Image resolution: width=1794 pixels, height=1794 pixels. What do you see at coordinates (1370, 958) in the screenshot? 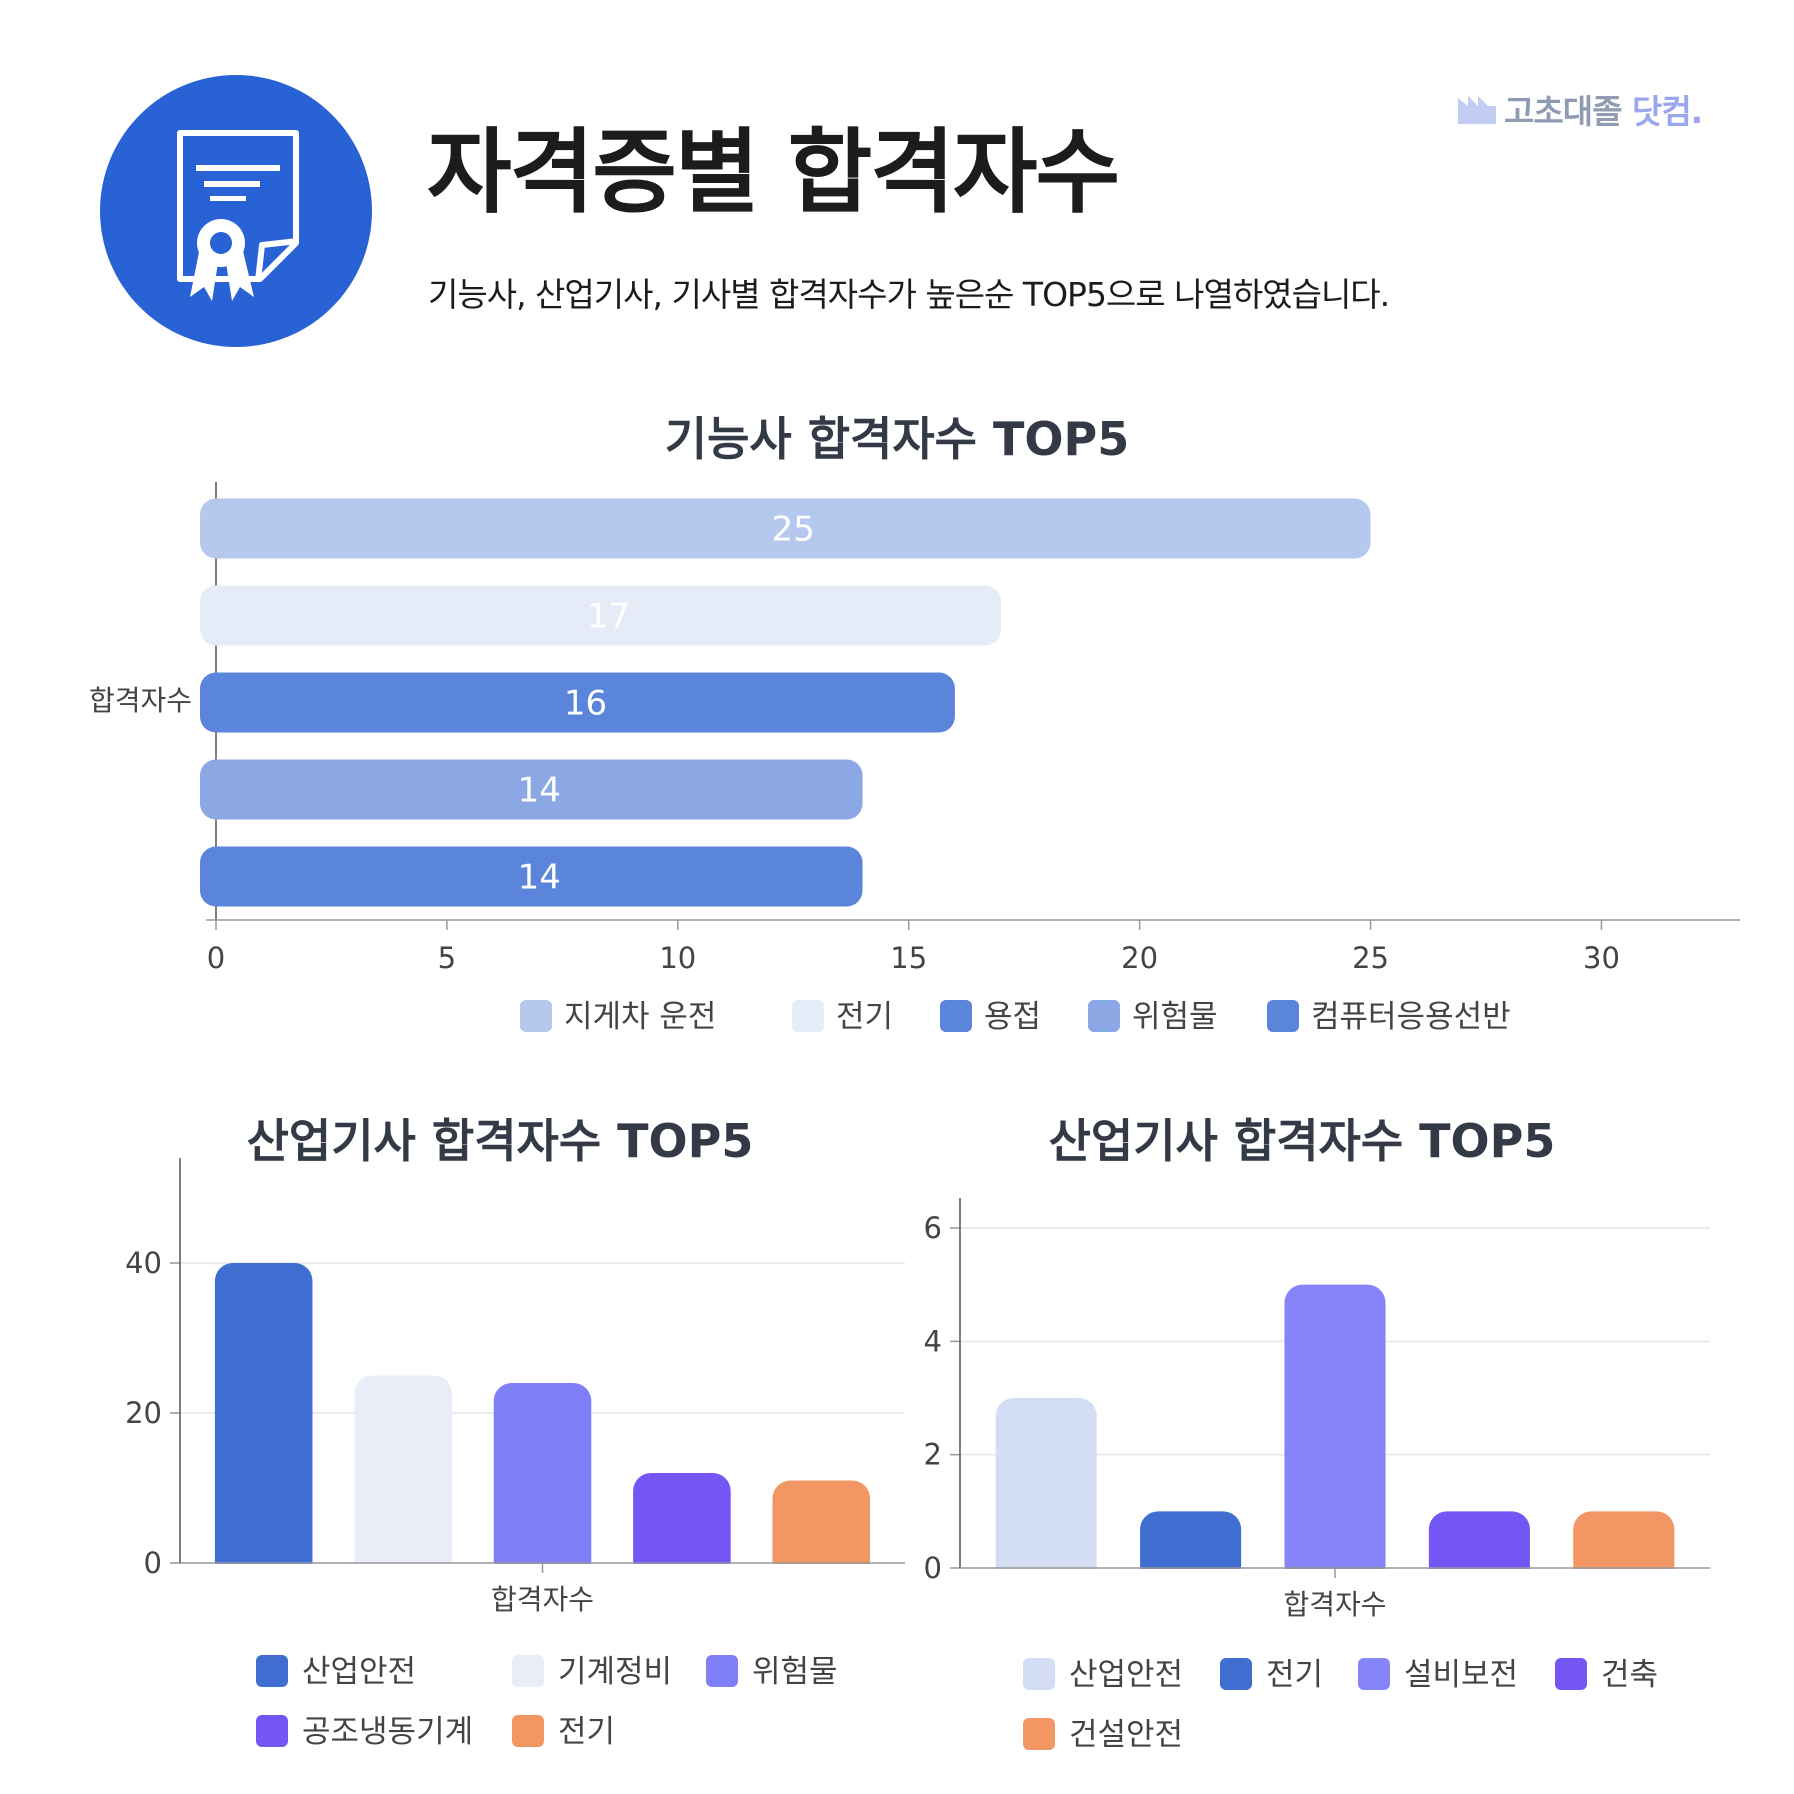
I see `x-tick-label: 25` at bounding box center [1370, 958].